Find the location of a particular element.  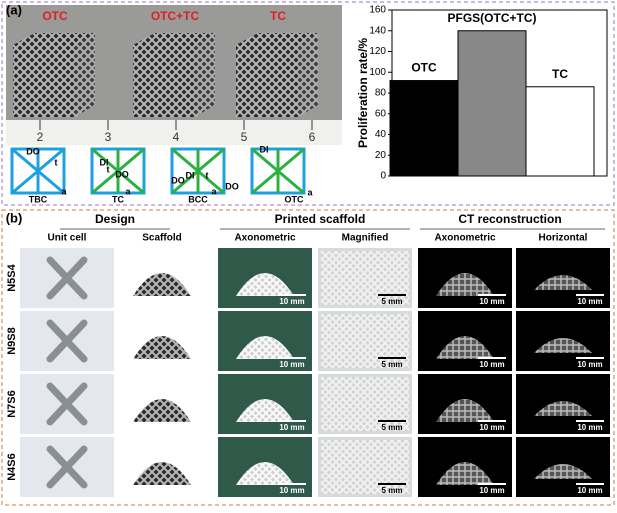

y-tick-label: 20 is located at coordinates (381, 155).